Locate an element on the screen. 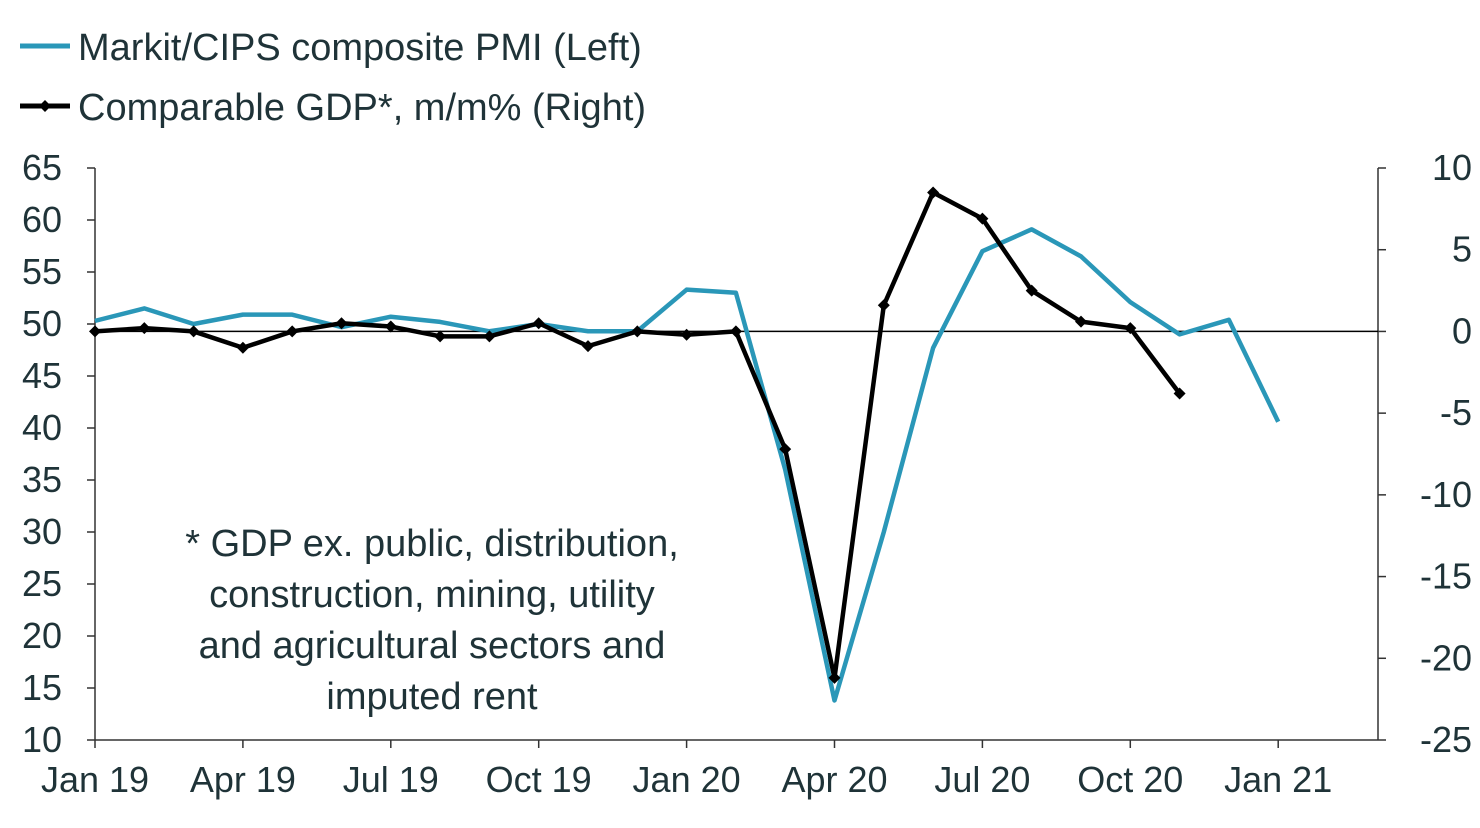  right-tick-label: 10 is located at coordinates (1452, 167).